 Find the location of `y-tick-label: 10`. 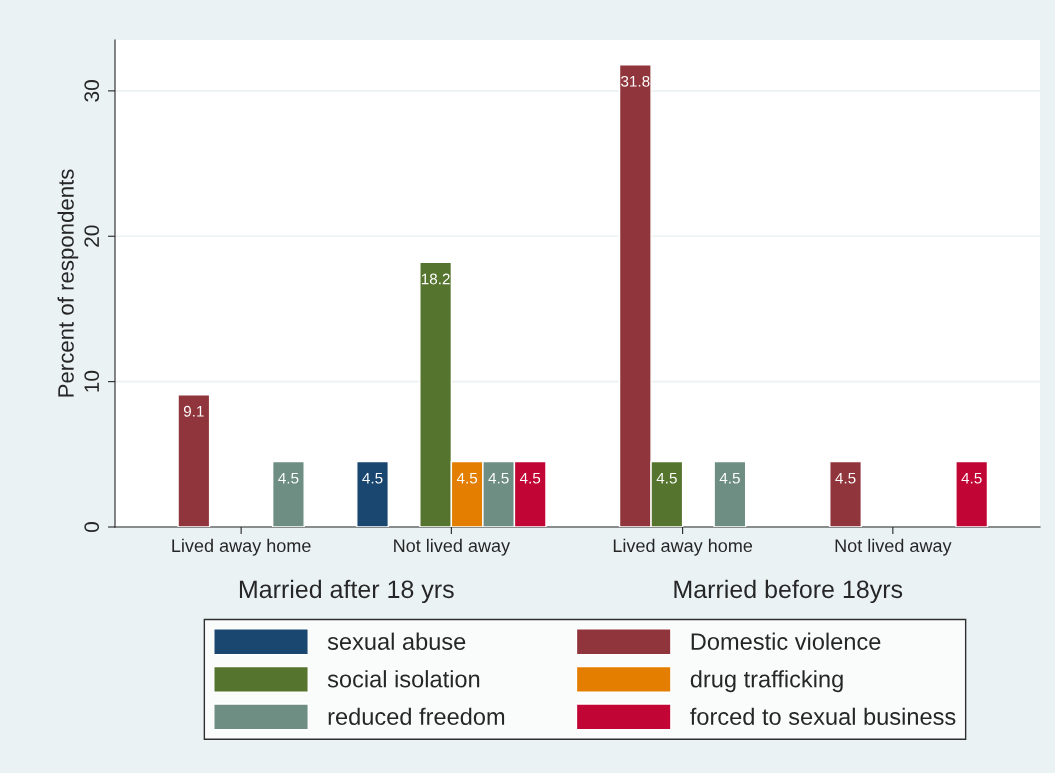

y-tick-label: 10 is located at coordinates (92, 381).